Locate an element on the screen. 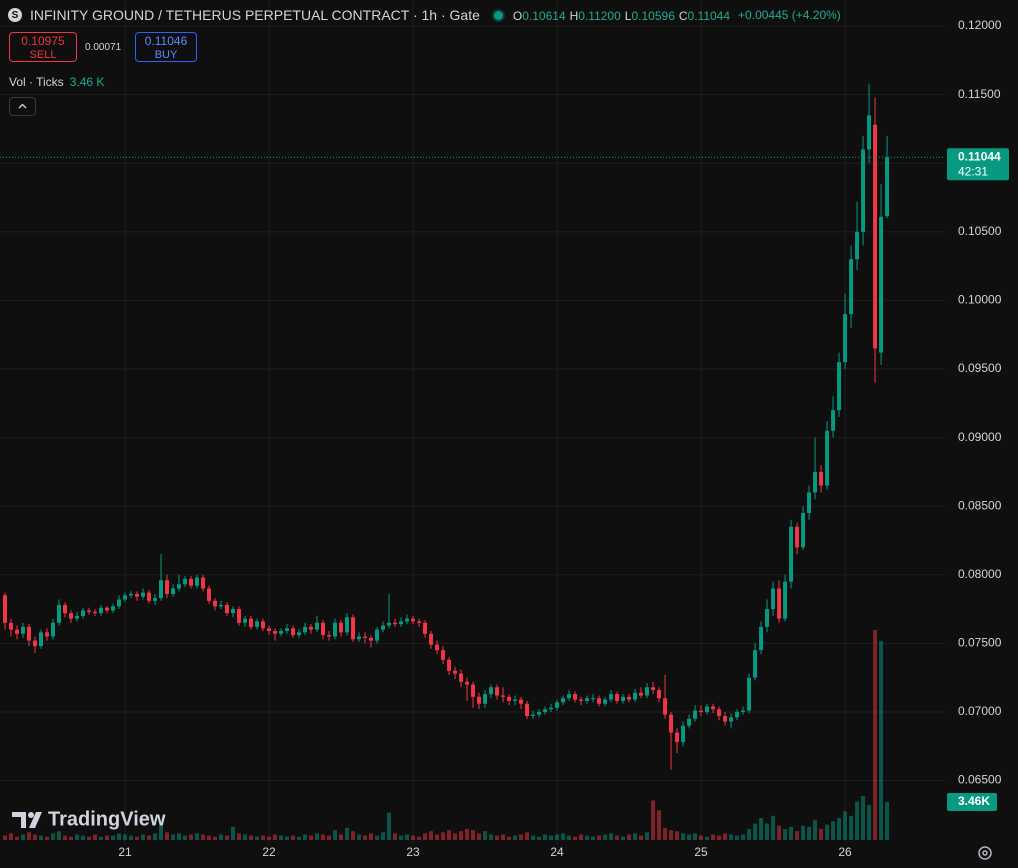  x-tick-label: 25 is located at coordinates (701, 852).